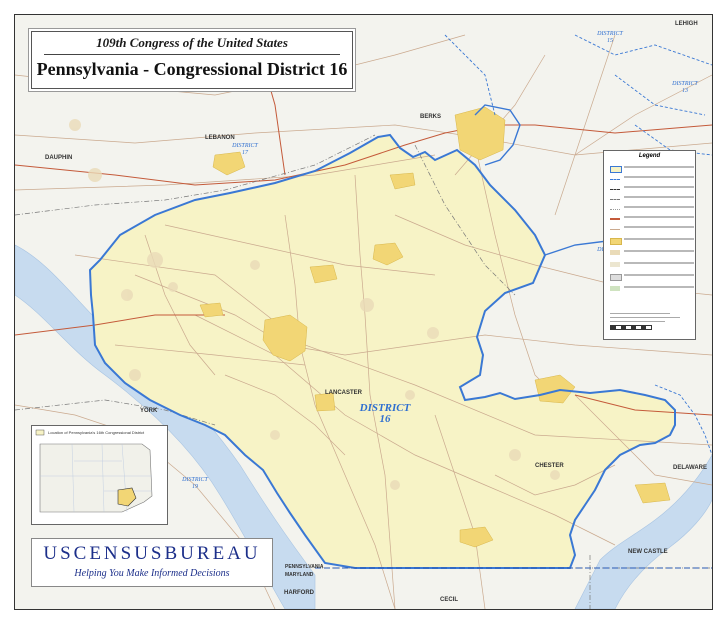  What do you see at coordinates (299, 593) in the screenshot?
I see `county-label-harford: HARFORD` at bounding box center [299, 593].